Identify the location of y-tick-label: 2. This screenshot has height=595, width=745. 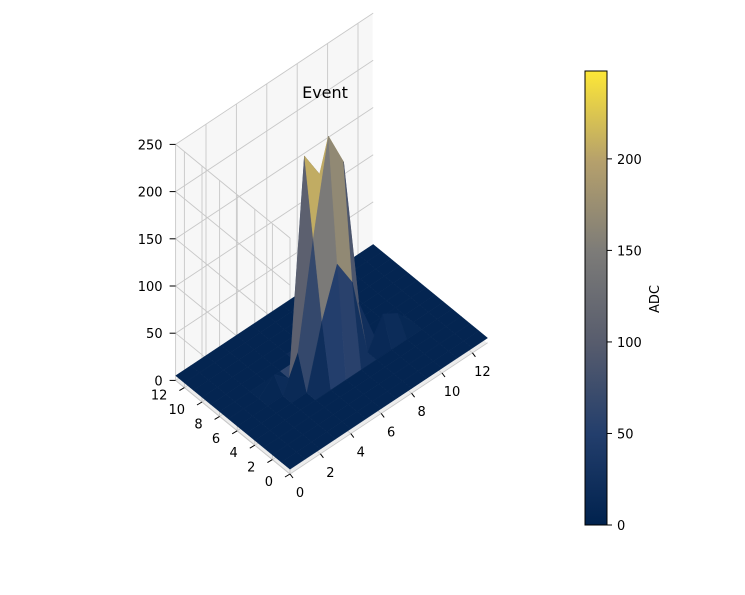
(251, 468).